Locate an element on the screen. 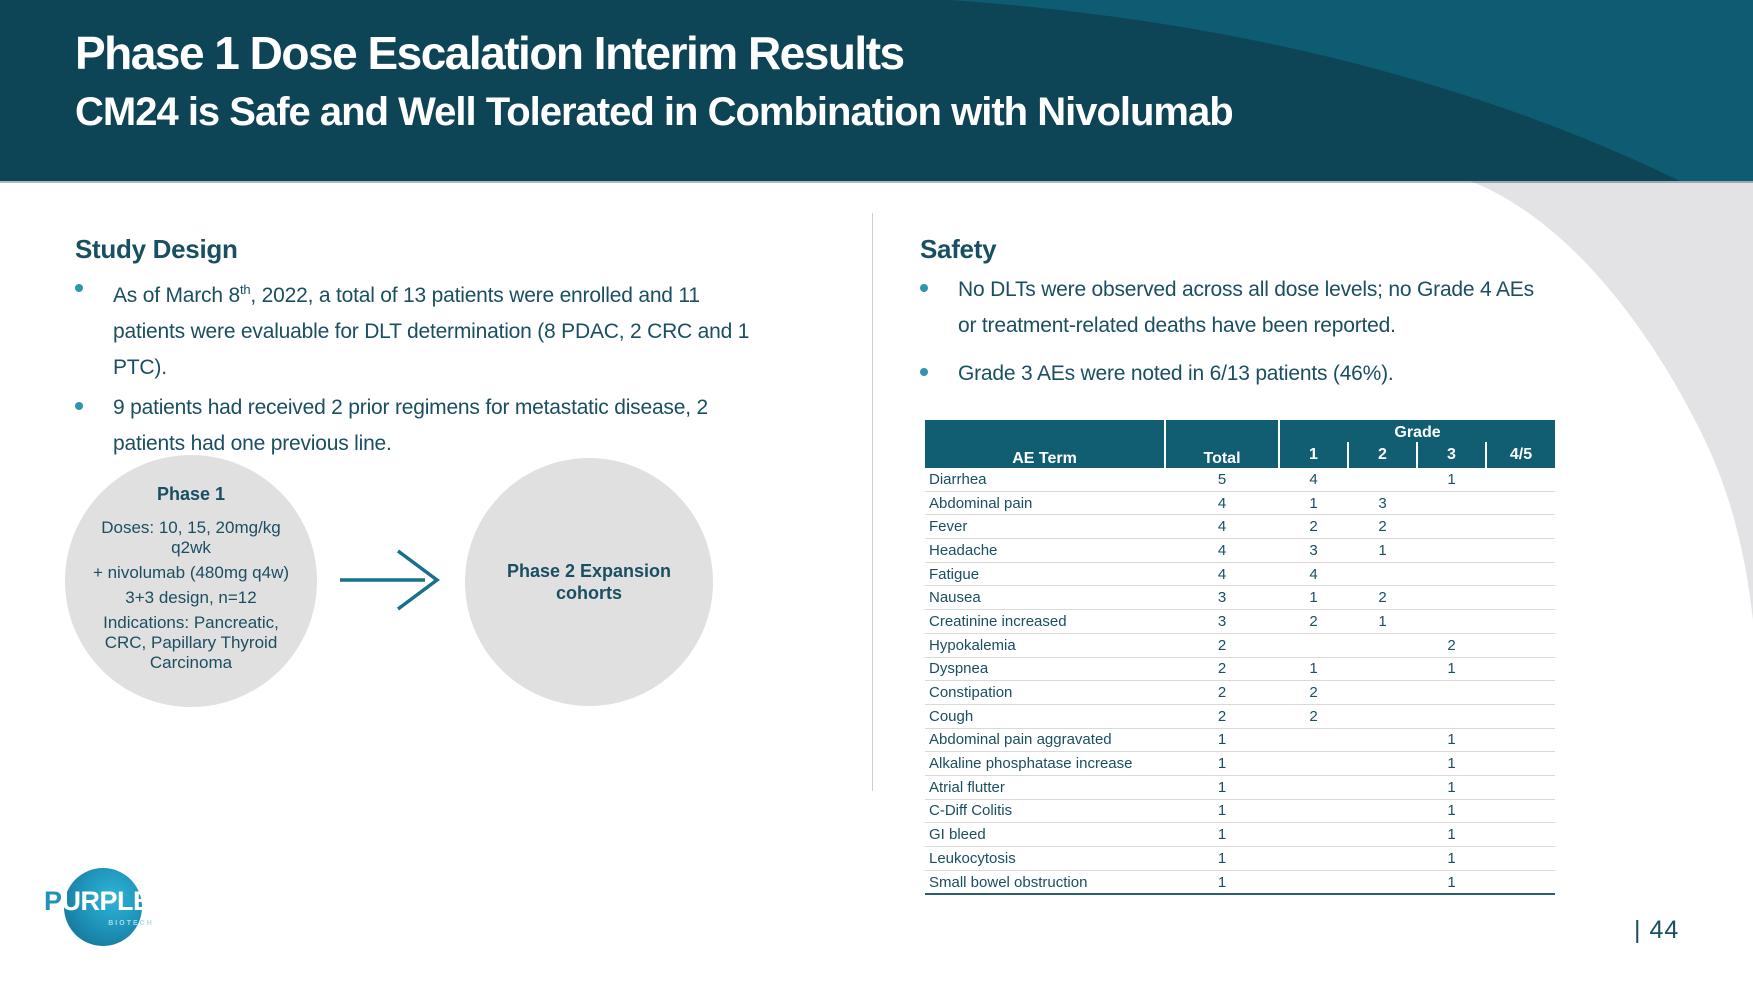  table-row: Dyspnea 2 1 1 is located at coordinates (1240, 669).